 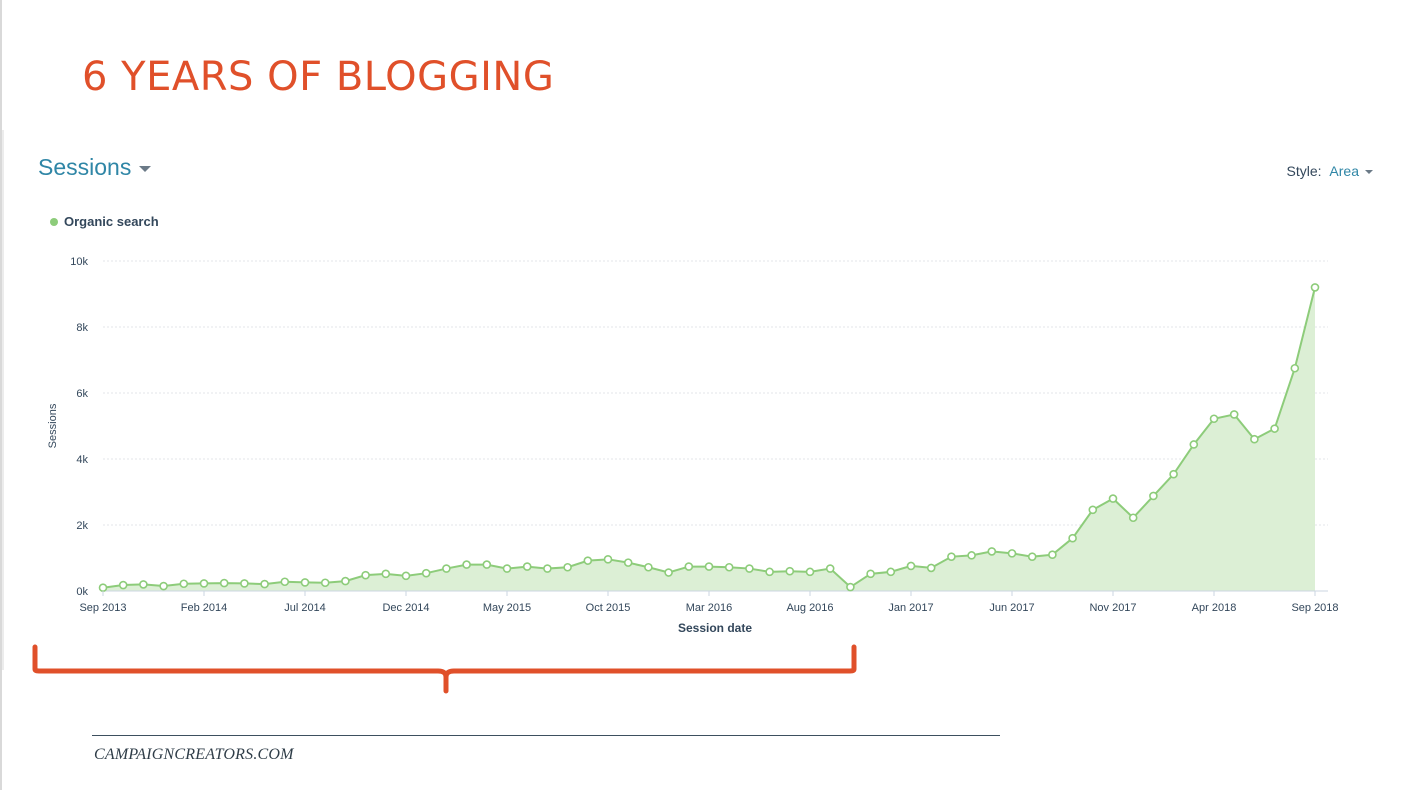 I want to click on legend-label: Organic search, so click(x=111, y=221).